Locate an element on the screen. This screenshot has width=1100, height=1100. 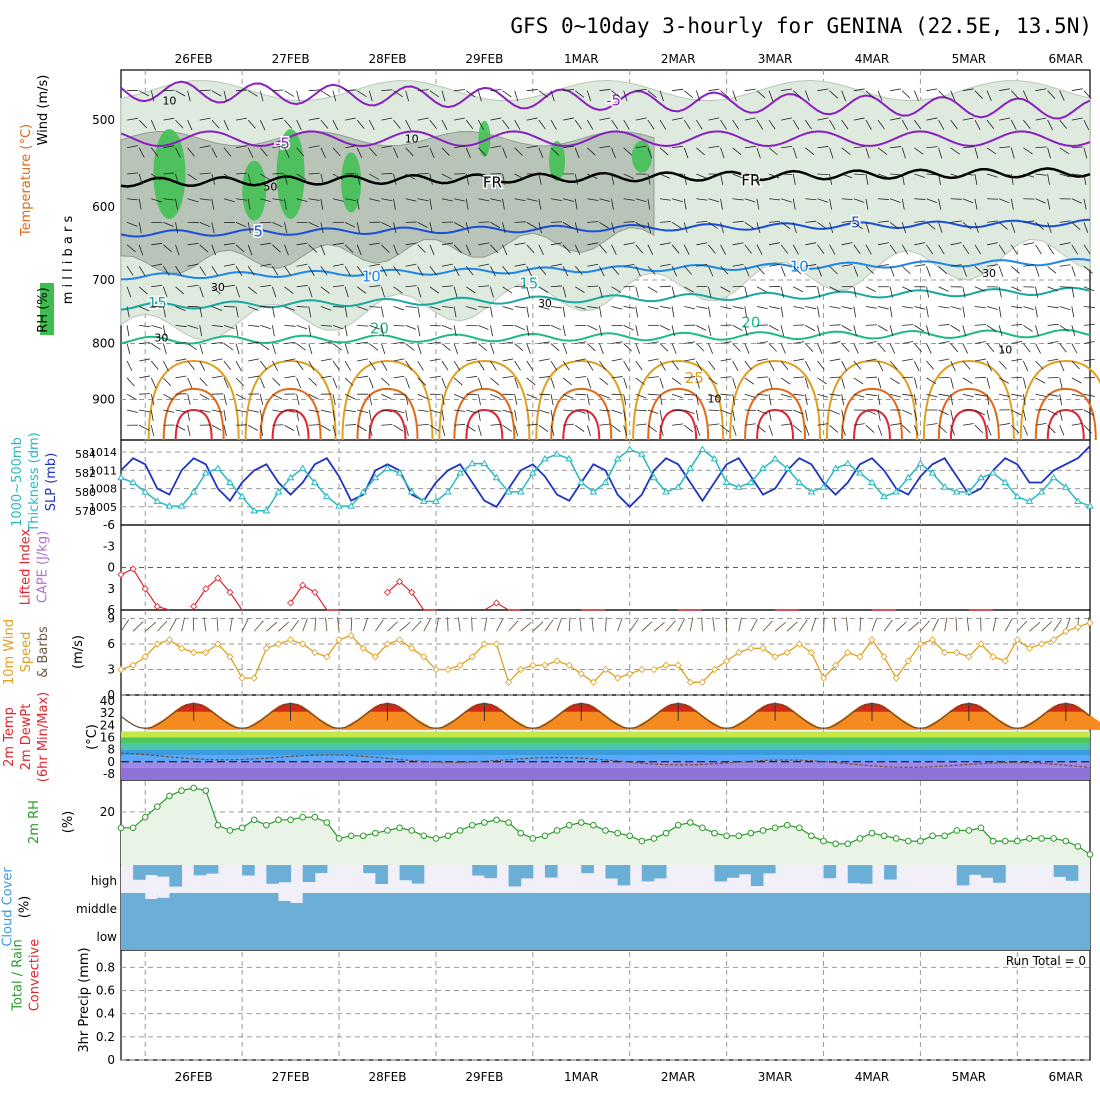
wind-tick: 9 is located at coordinates (111, 619).